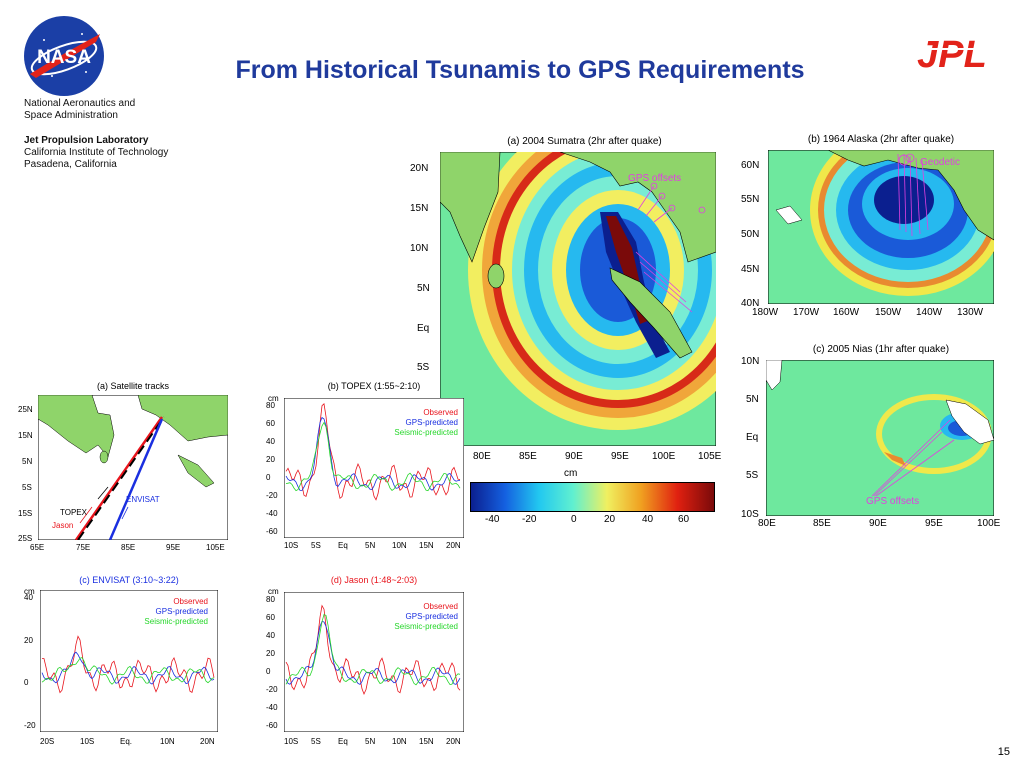 Image resolution: width=1024 pixels, height=768 pixels. I want to click on sumatra-map: GPS offsets, so click(603, 278).